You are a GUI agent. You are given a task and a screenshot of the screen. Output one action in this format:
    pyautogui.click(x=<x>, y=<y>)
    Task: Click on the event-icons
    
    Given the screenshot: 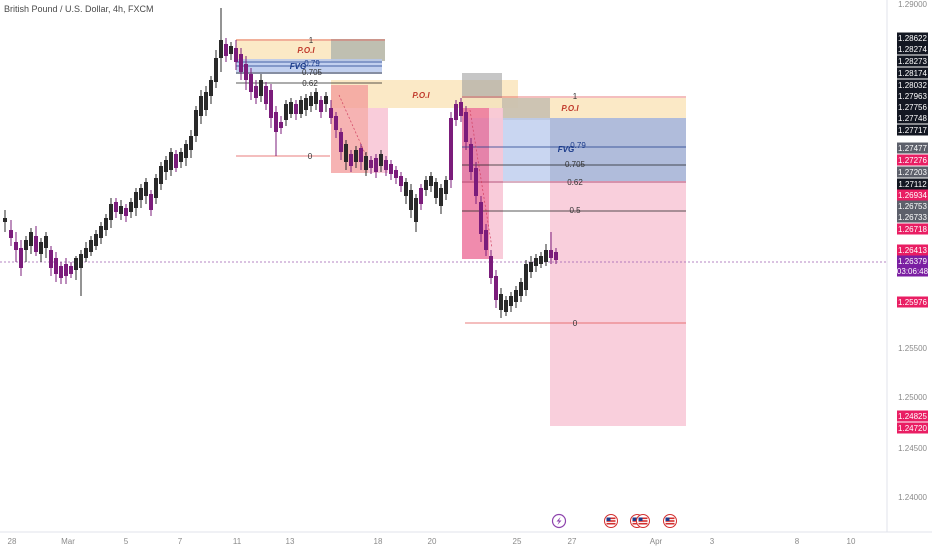 What is the action you would take?
    pyautogui.click(x=614, y=521)
    